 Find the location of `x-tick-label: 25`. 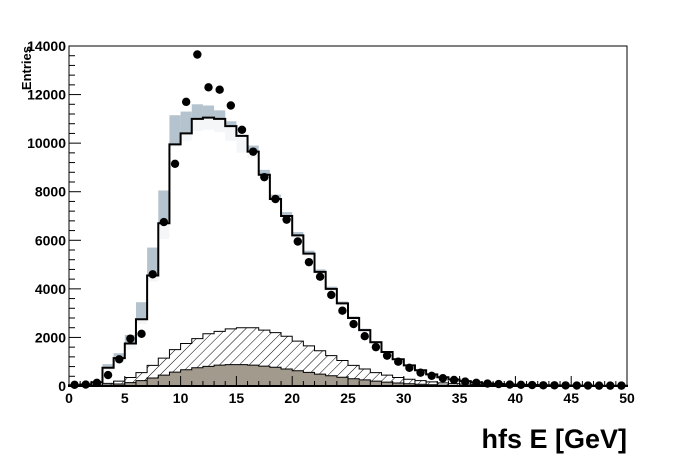

x-tick-label: 25 is located at coordinates (348, 398).